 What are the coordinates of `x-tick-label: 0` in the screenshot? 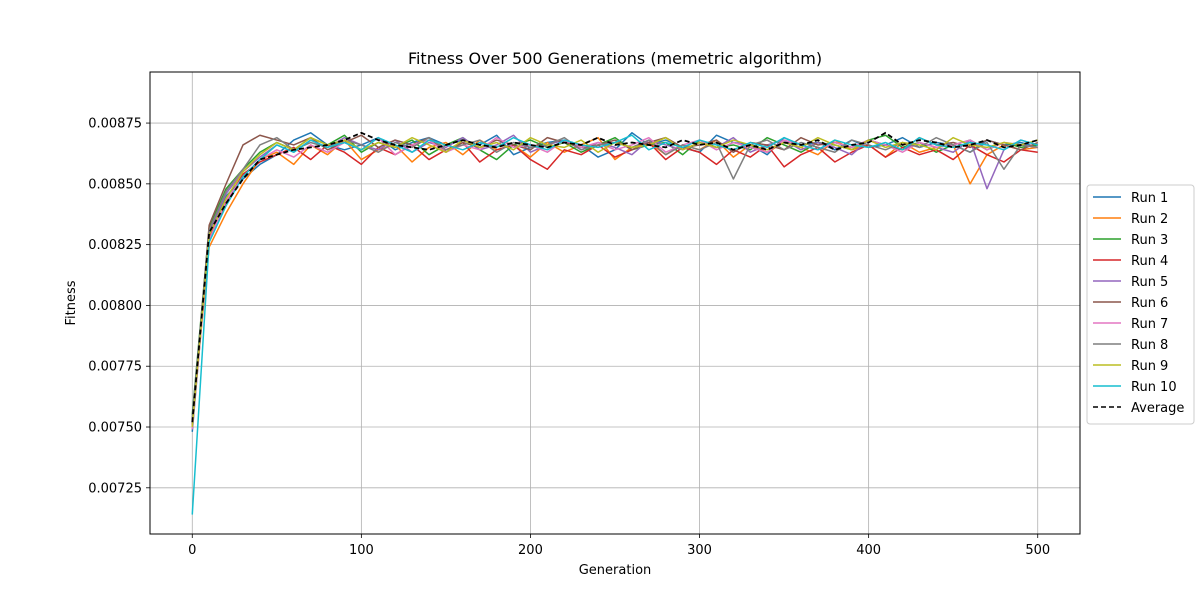 It's located at (192, 550).